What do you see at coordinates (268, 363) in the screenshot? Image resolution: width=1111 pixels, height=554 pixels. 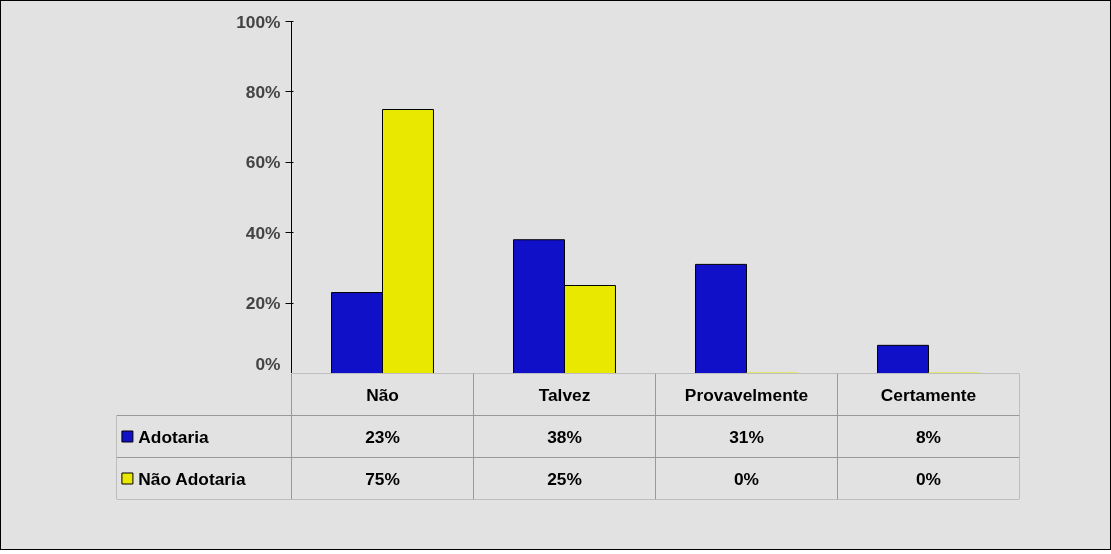 I see `y-tick-label: 0%` at bounding box center [268, 363].